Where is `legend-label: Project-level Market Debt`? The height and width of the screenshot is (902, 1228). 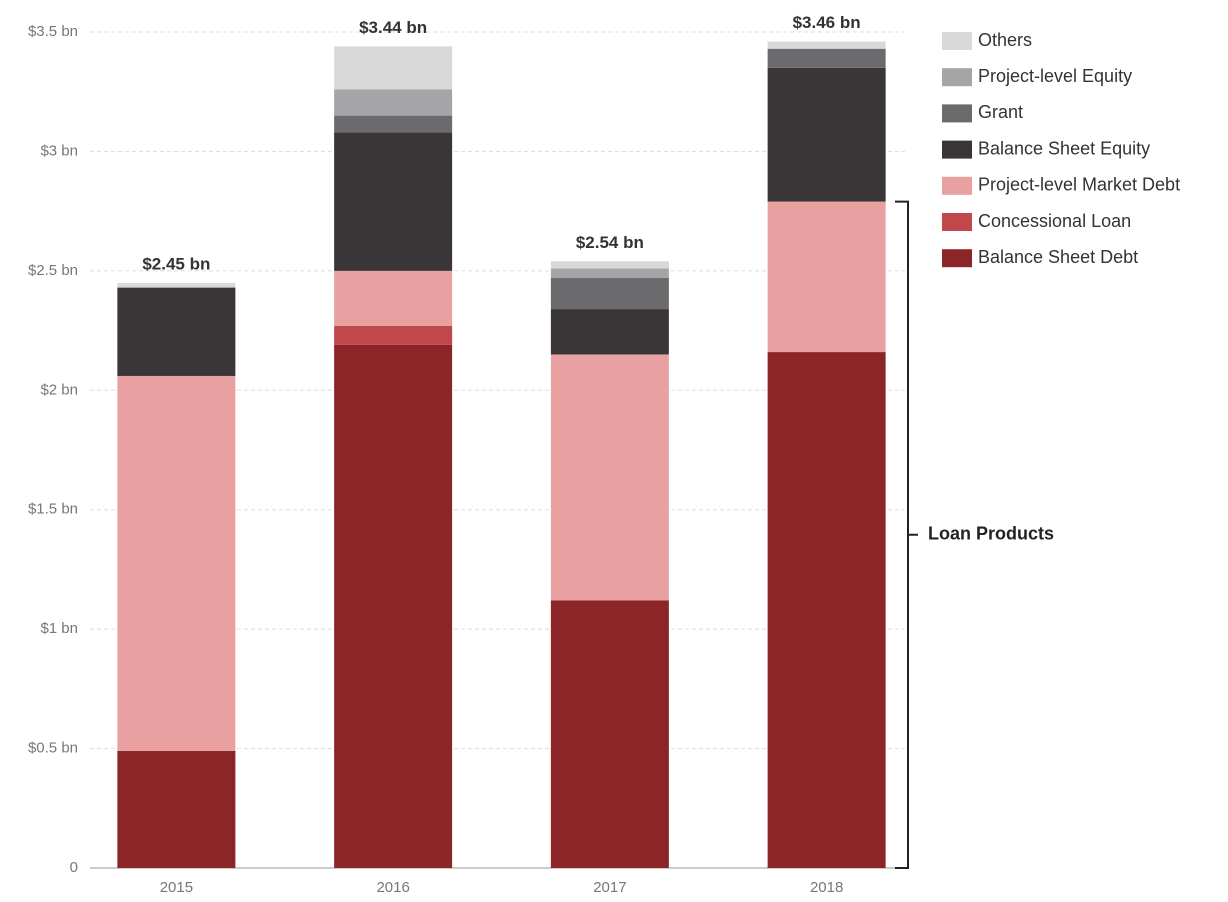 legend-label: Project-level Market Debt is located at coordinates (1079, 185).